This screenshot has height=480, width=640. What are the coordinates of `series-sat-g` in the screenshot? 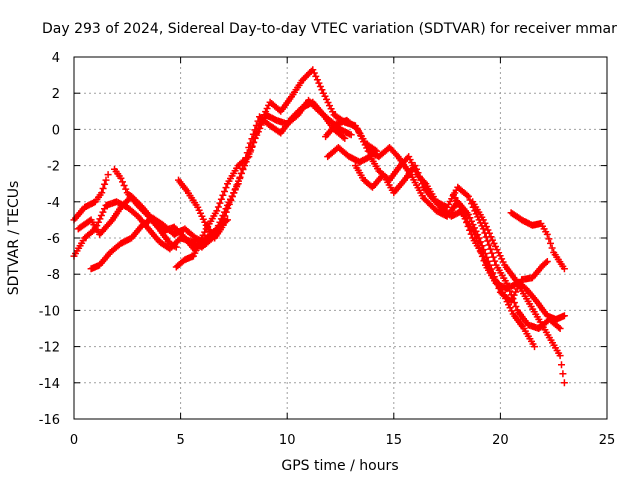 It's located at (201, 209).